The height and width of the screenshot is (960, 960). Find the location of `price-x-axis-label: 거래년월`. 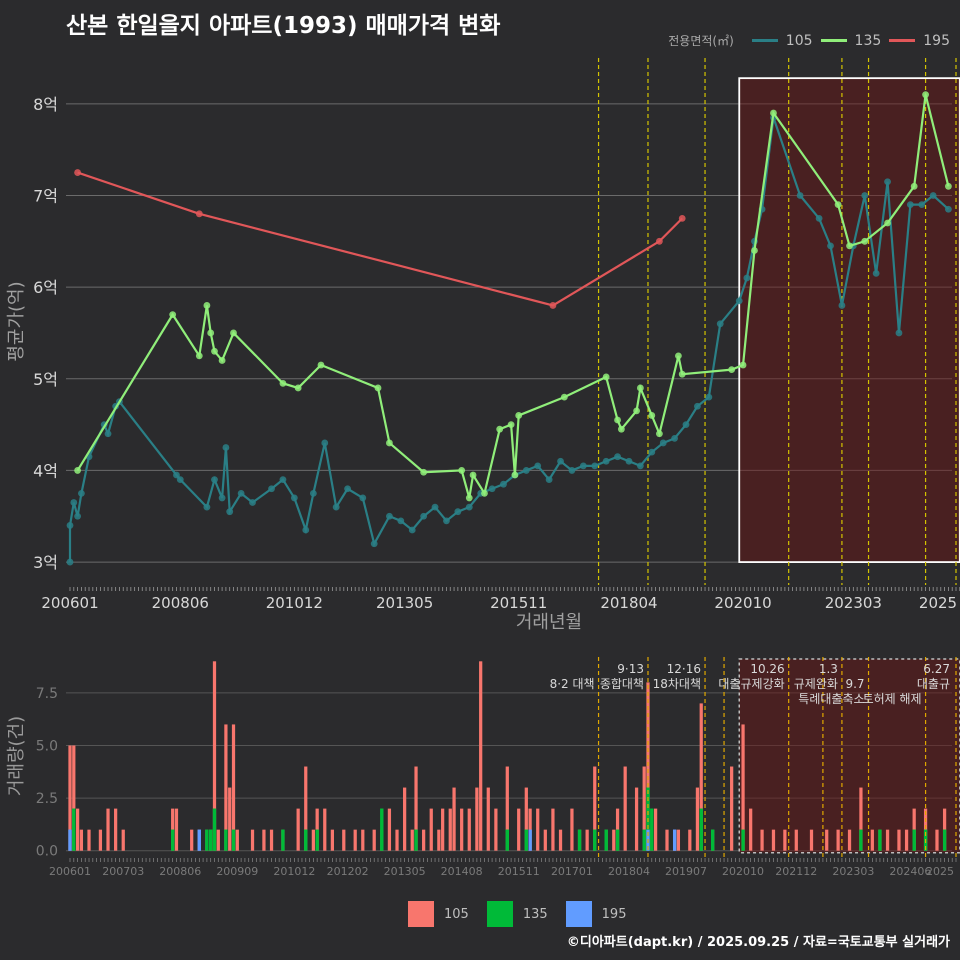

price-x-axis-label: 거래년월 is located at coordinates (549, 622).